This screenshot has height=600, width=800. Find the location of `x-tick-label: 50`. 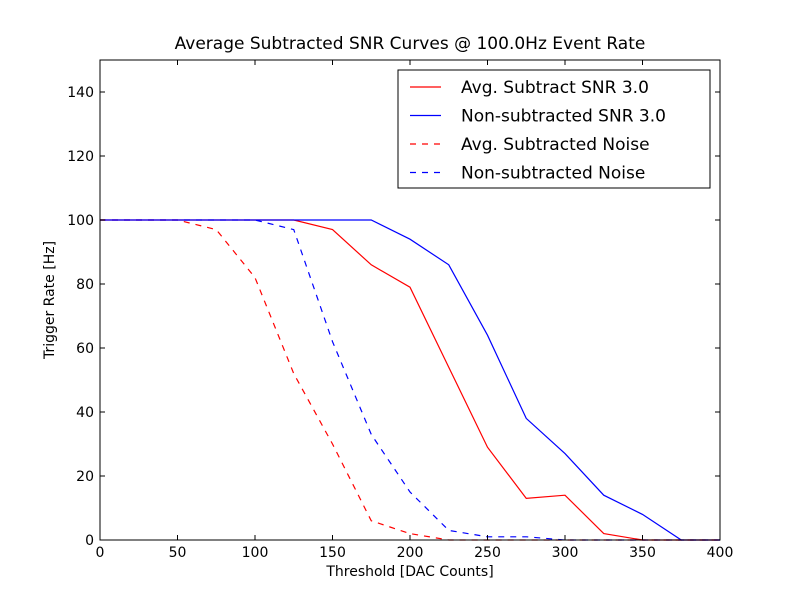

x-tick-label: 50 is located at coordinates (178, 553).